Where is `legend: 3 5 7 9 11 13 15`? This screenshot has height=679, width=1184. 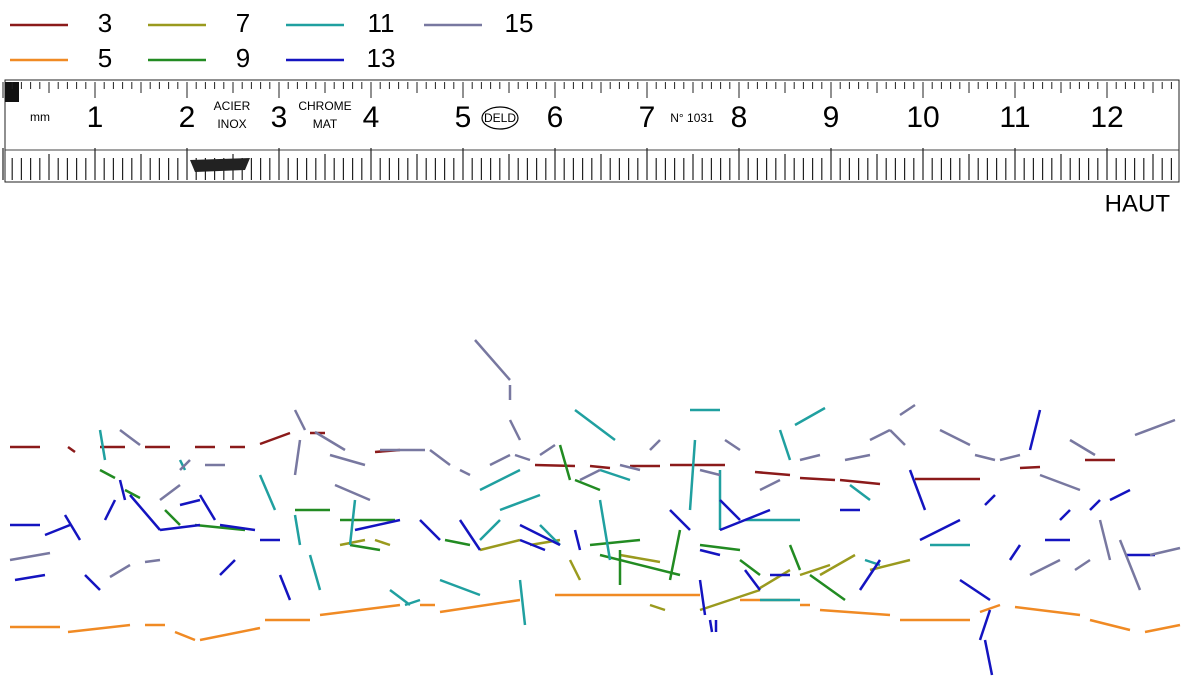 legend: 3 5 7 9 11 13 15 is located at coordinates (271, 40).